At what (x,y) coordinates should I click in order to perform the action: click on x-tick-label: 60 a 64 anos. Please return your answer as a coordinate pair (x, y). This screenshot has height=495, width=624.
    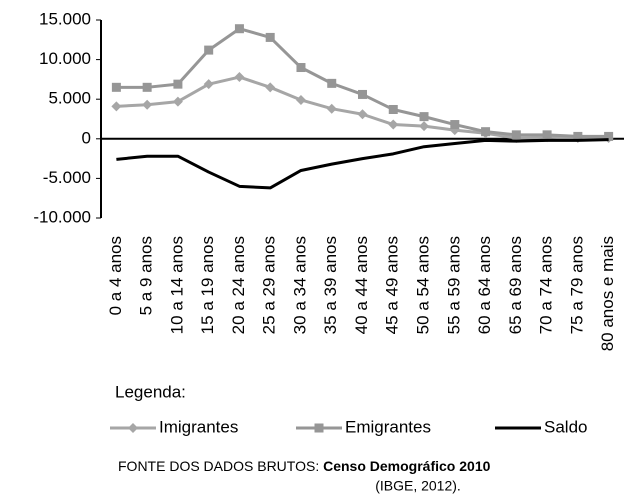
    Looking at the image, I should click on (484, 285).